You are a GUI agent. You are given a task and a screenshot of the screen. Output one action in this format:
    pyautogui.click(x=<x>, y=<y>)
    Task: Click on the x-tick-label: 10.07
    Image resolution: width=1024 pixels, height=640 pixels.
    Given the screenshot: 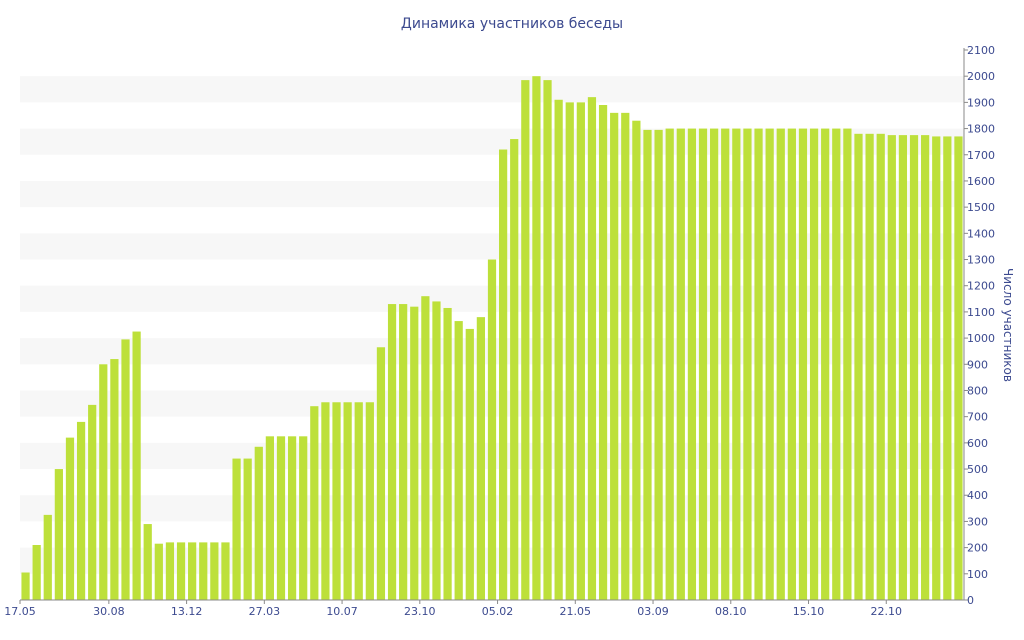 What is the action you would take?
    pyautogui.click(x=342, y=611)
    